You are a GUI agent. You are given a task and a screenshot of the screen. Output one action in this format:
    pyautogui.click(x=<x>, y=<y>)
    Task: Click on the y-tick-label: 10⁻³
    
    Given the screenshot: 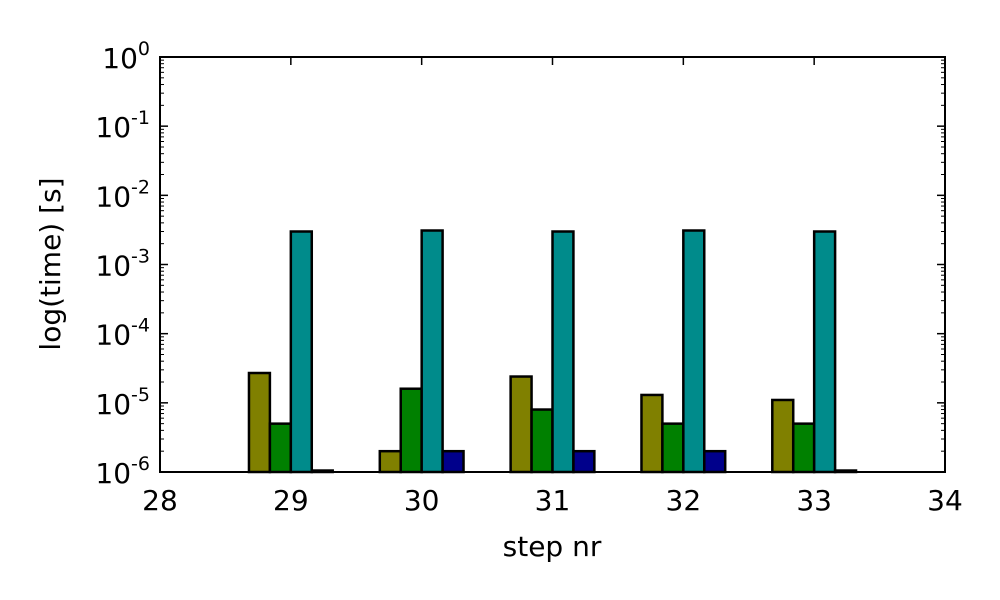 What is the action you would take?
    pyautogui.click(x=122, y=264)
    